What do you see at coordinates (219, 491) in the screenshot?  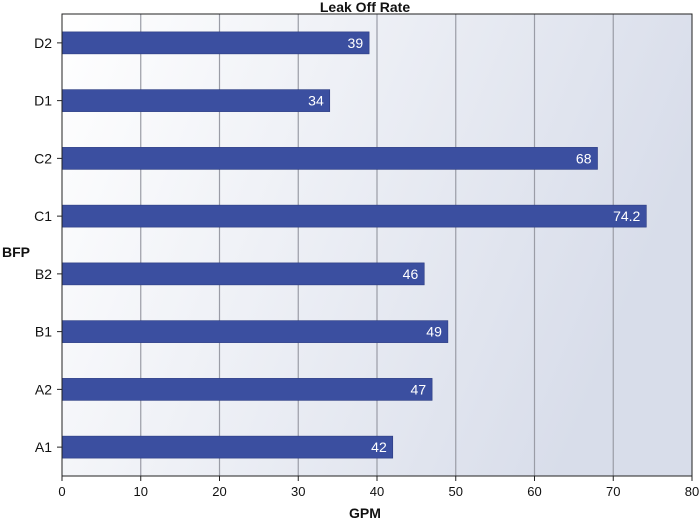 I see `x-tick-label: 20` at bounding box center [219, 491].